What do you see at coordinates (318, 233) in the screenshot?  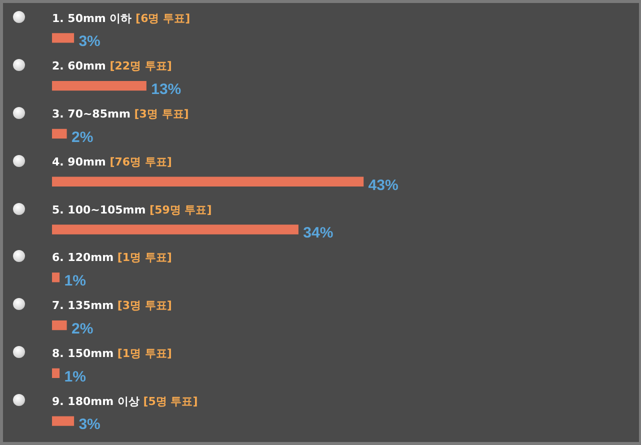 I see `data-label: 34%` at bounding box center [318, 233].